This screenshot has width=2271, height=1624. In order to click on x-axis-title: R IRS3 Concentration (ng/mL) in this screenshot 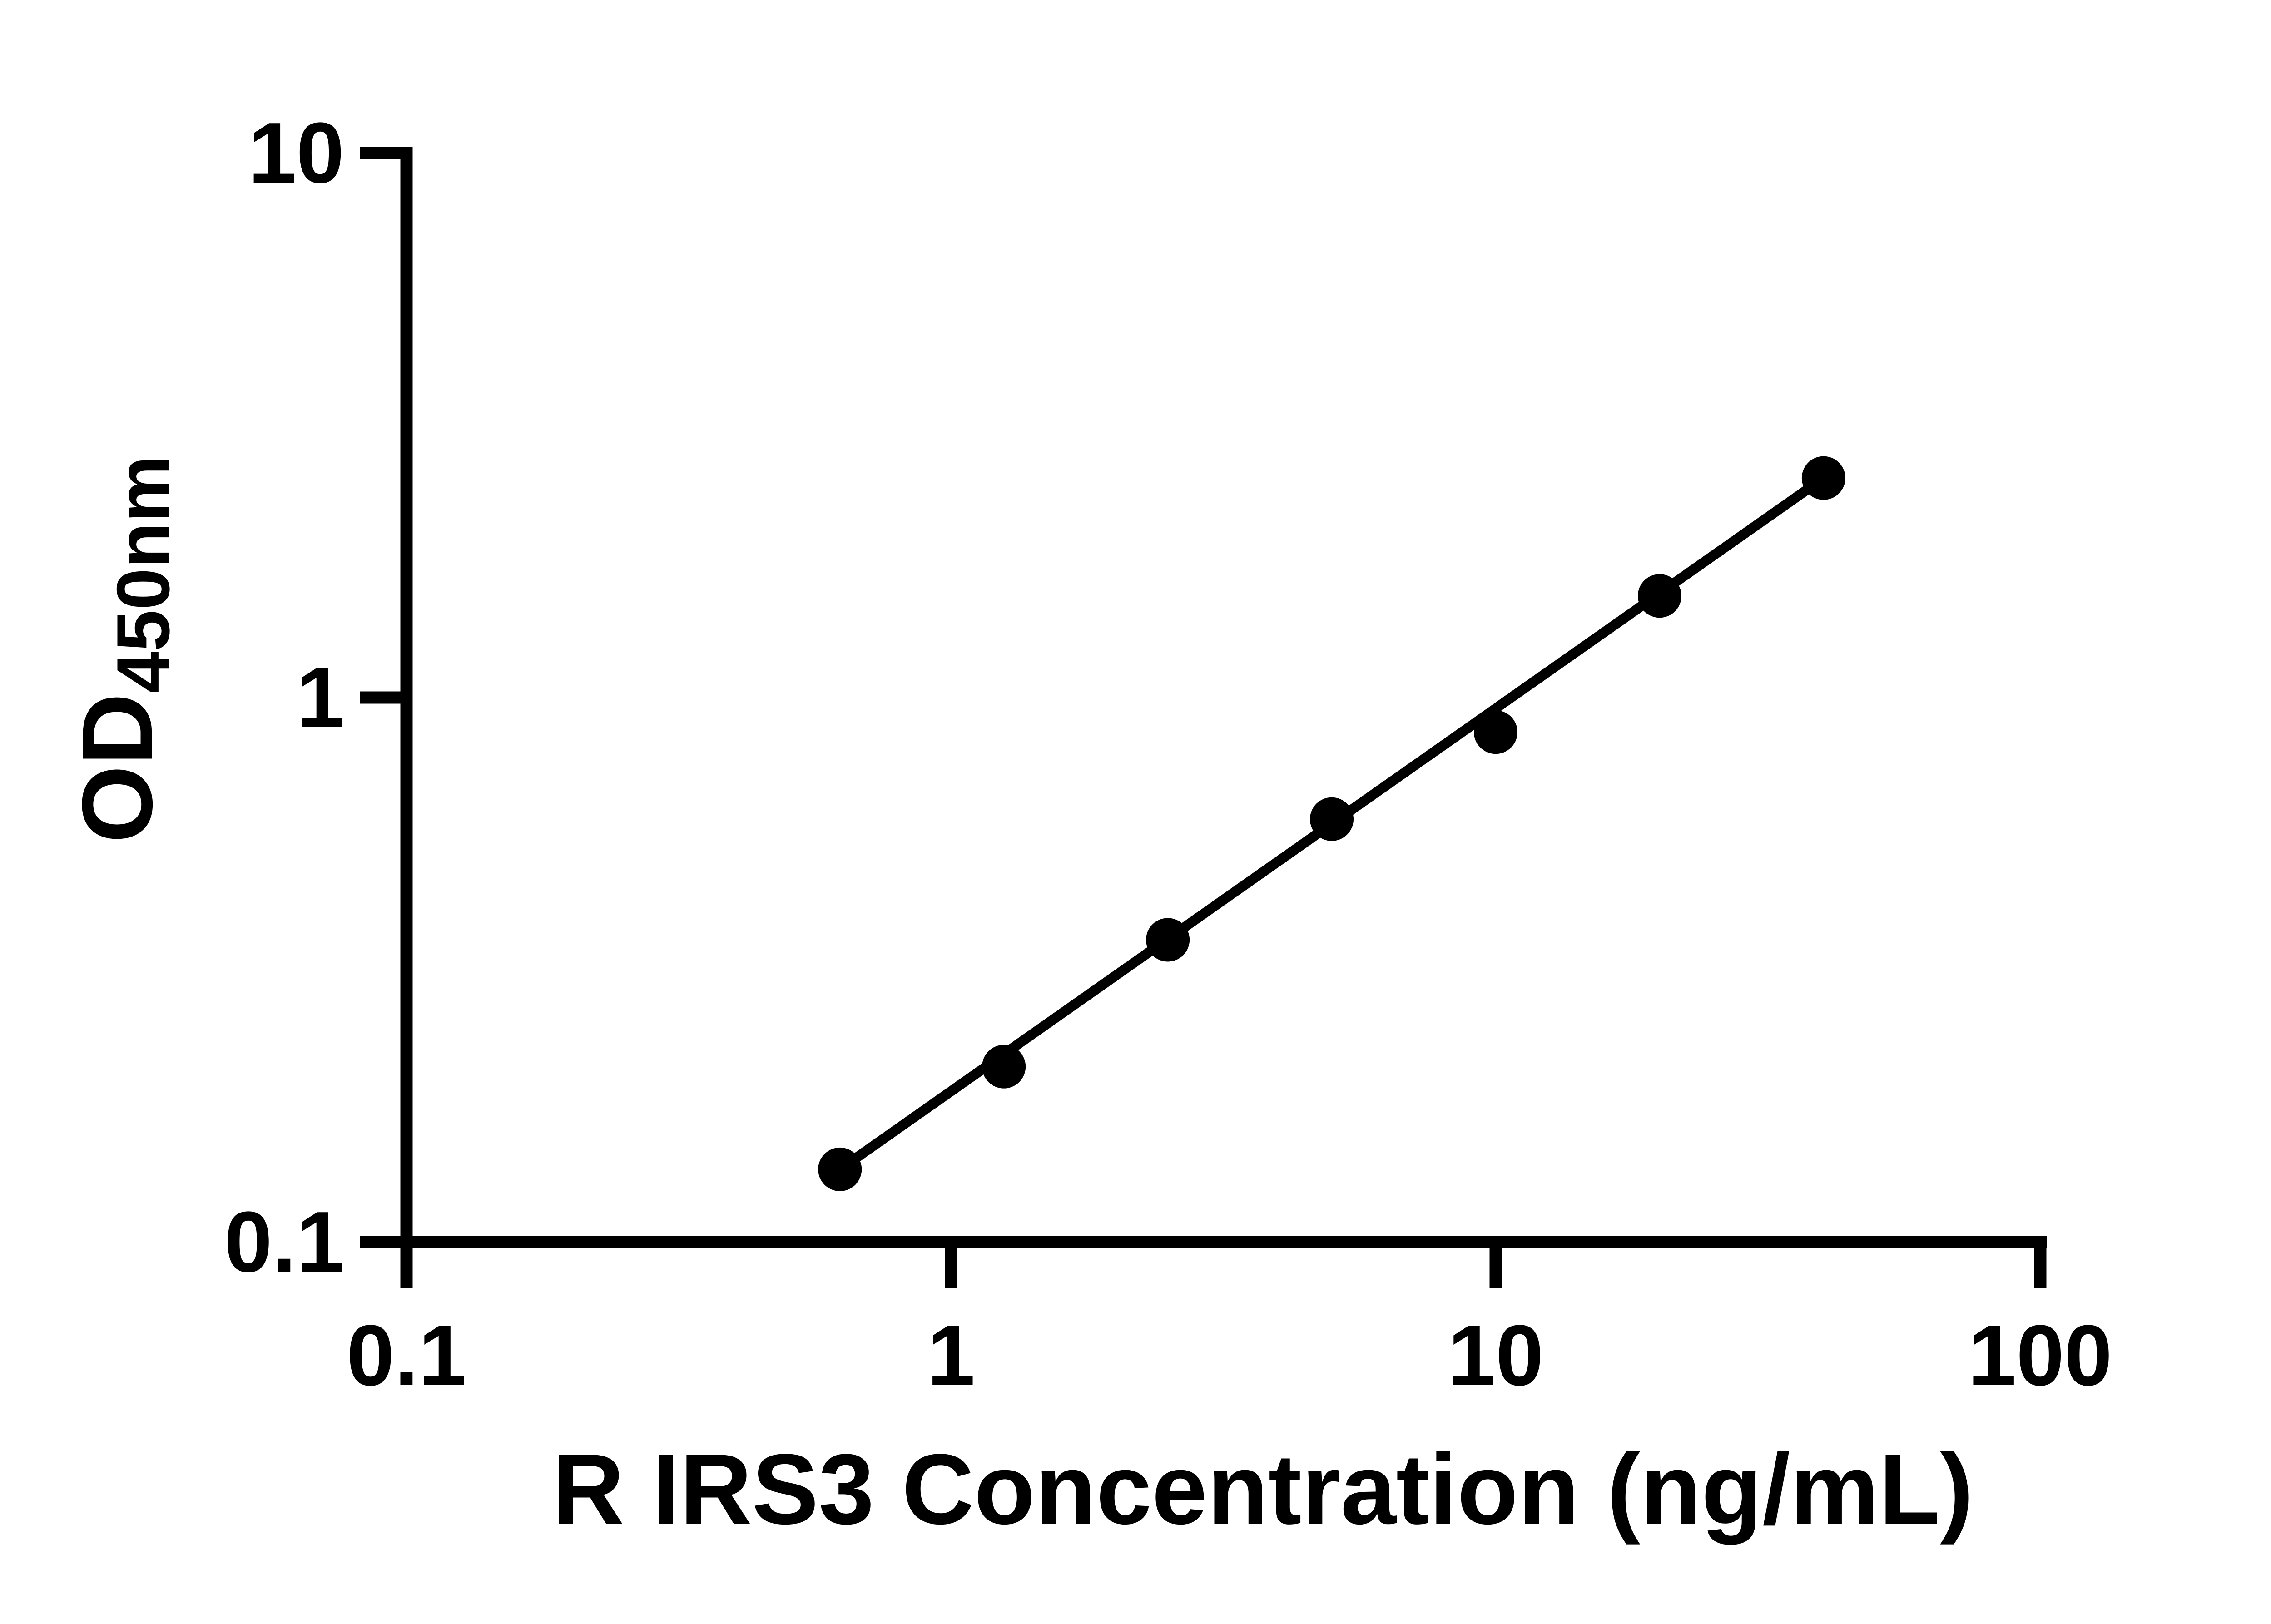, I will do `click(1262, 1489)`.